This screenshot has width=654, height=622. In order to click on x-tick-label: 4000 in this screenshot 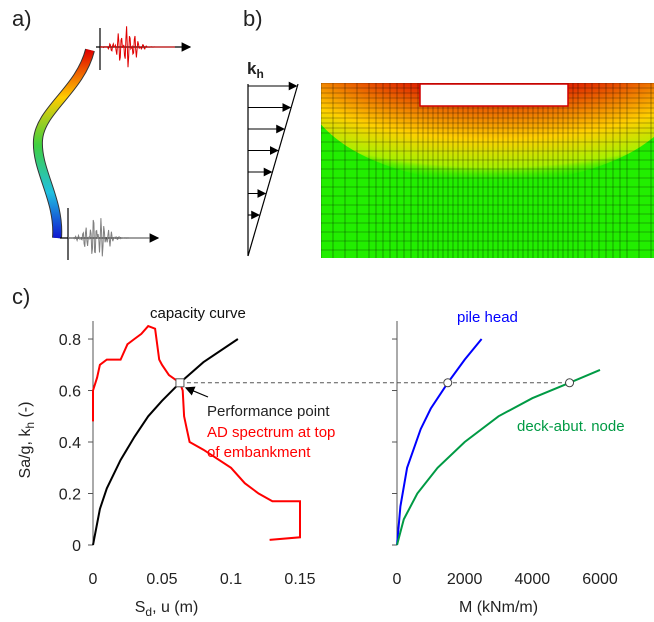, I will do `click(533, 579)`.